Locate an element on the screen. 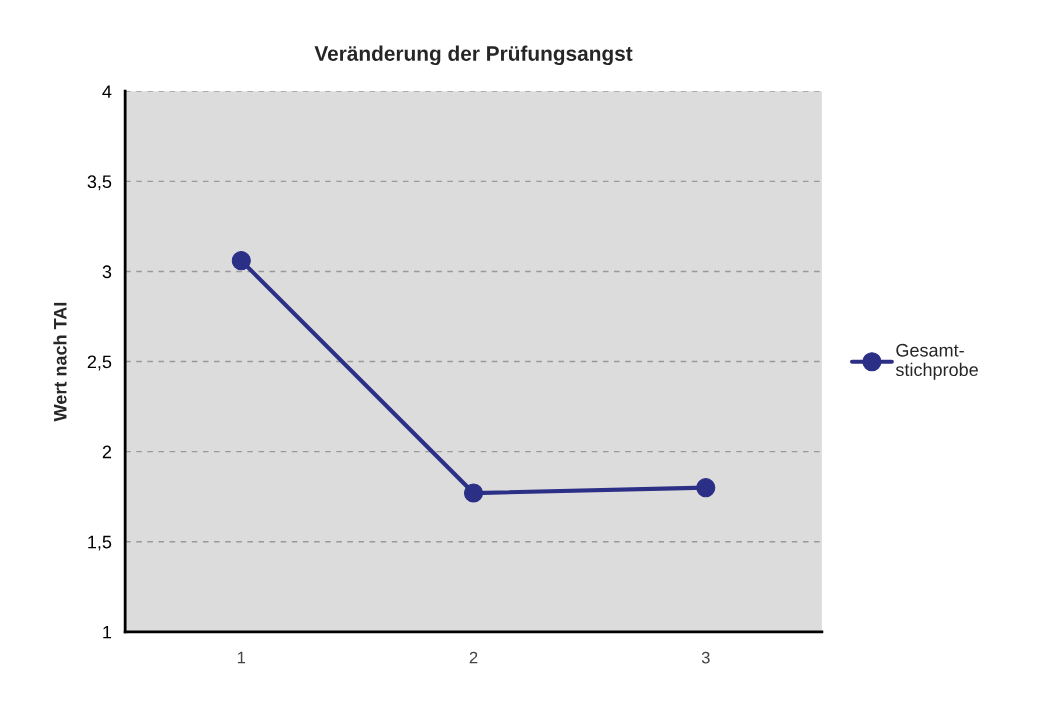  x-tick-label: 3 is located at coordinates (705, 657).